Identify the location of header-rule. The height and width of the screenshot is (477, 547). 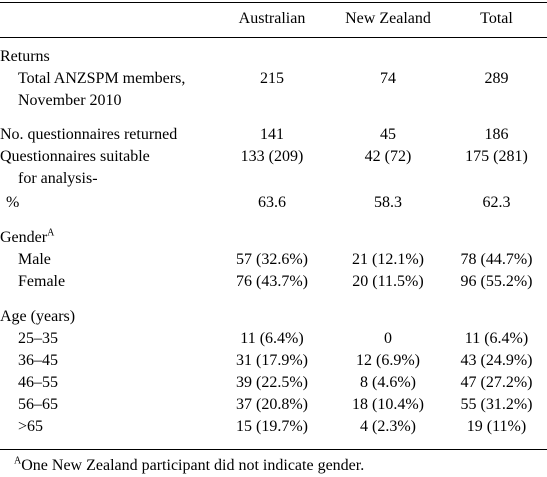
(273, 37).